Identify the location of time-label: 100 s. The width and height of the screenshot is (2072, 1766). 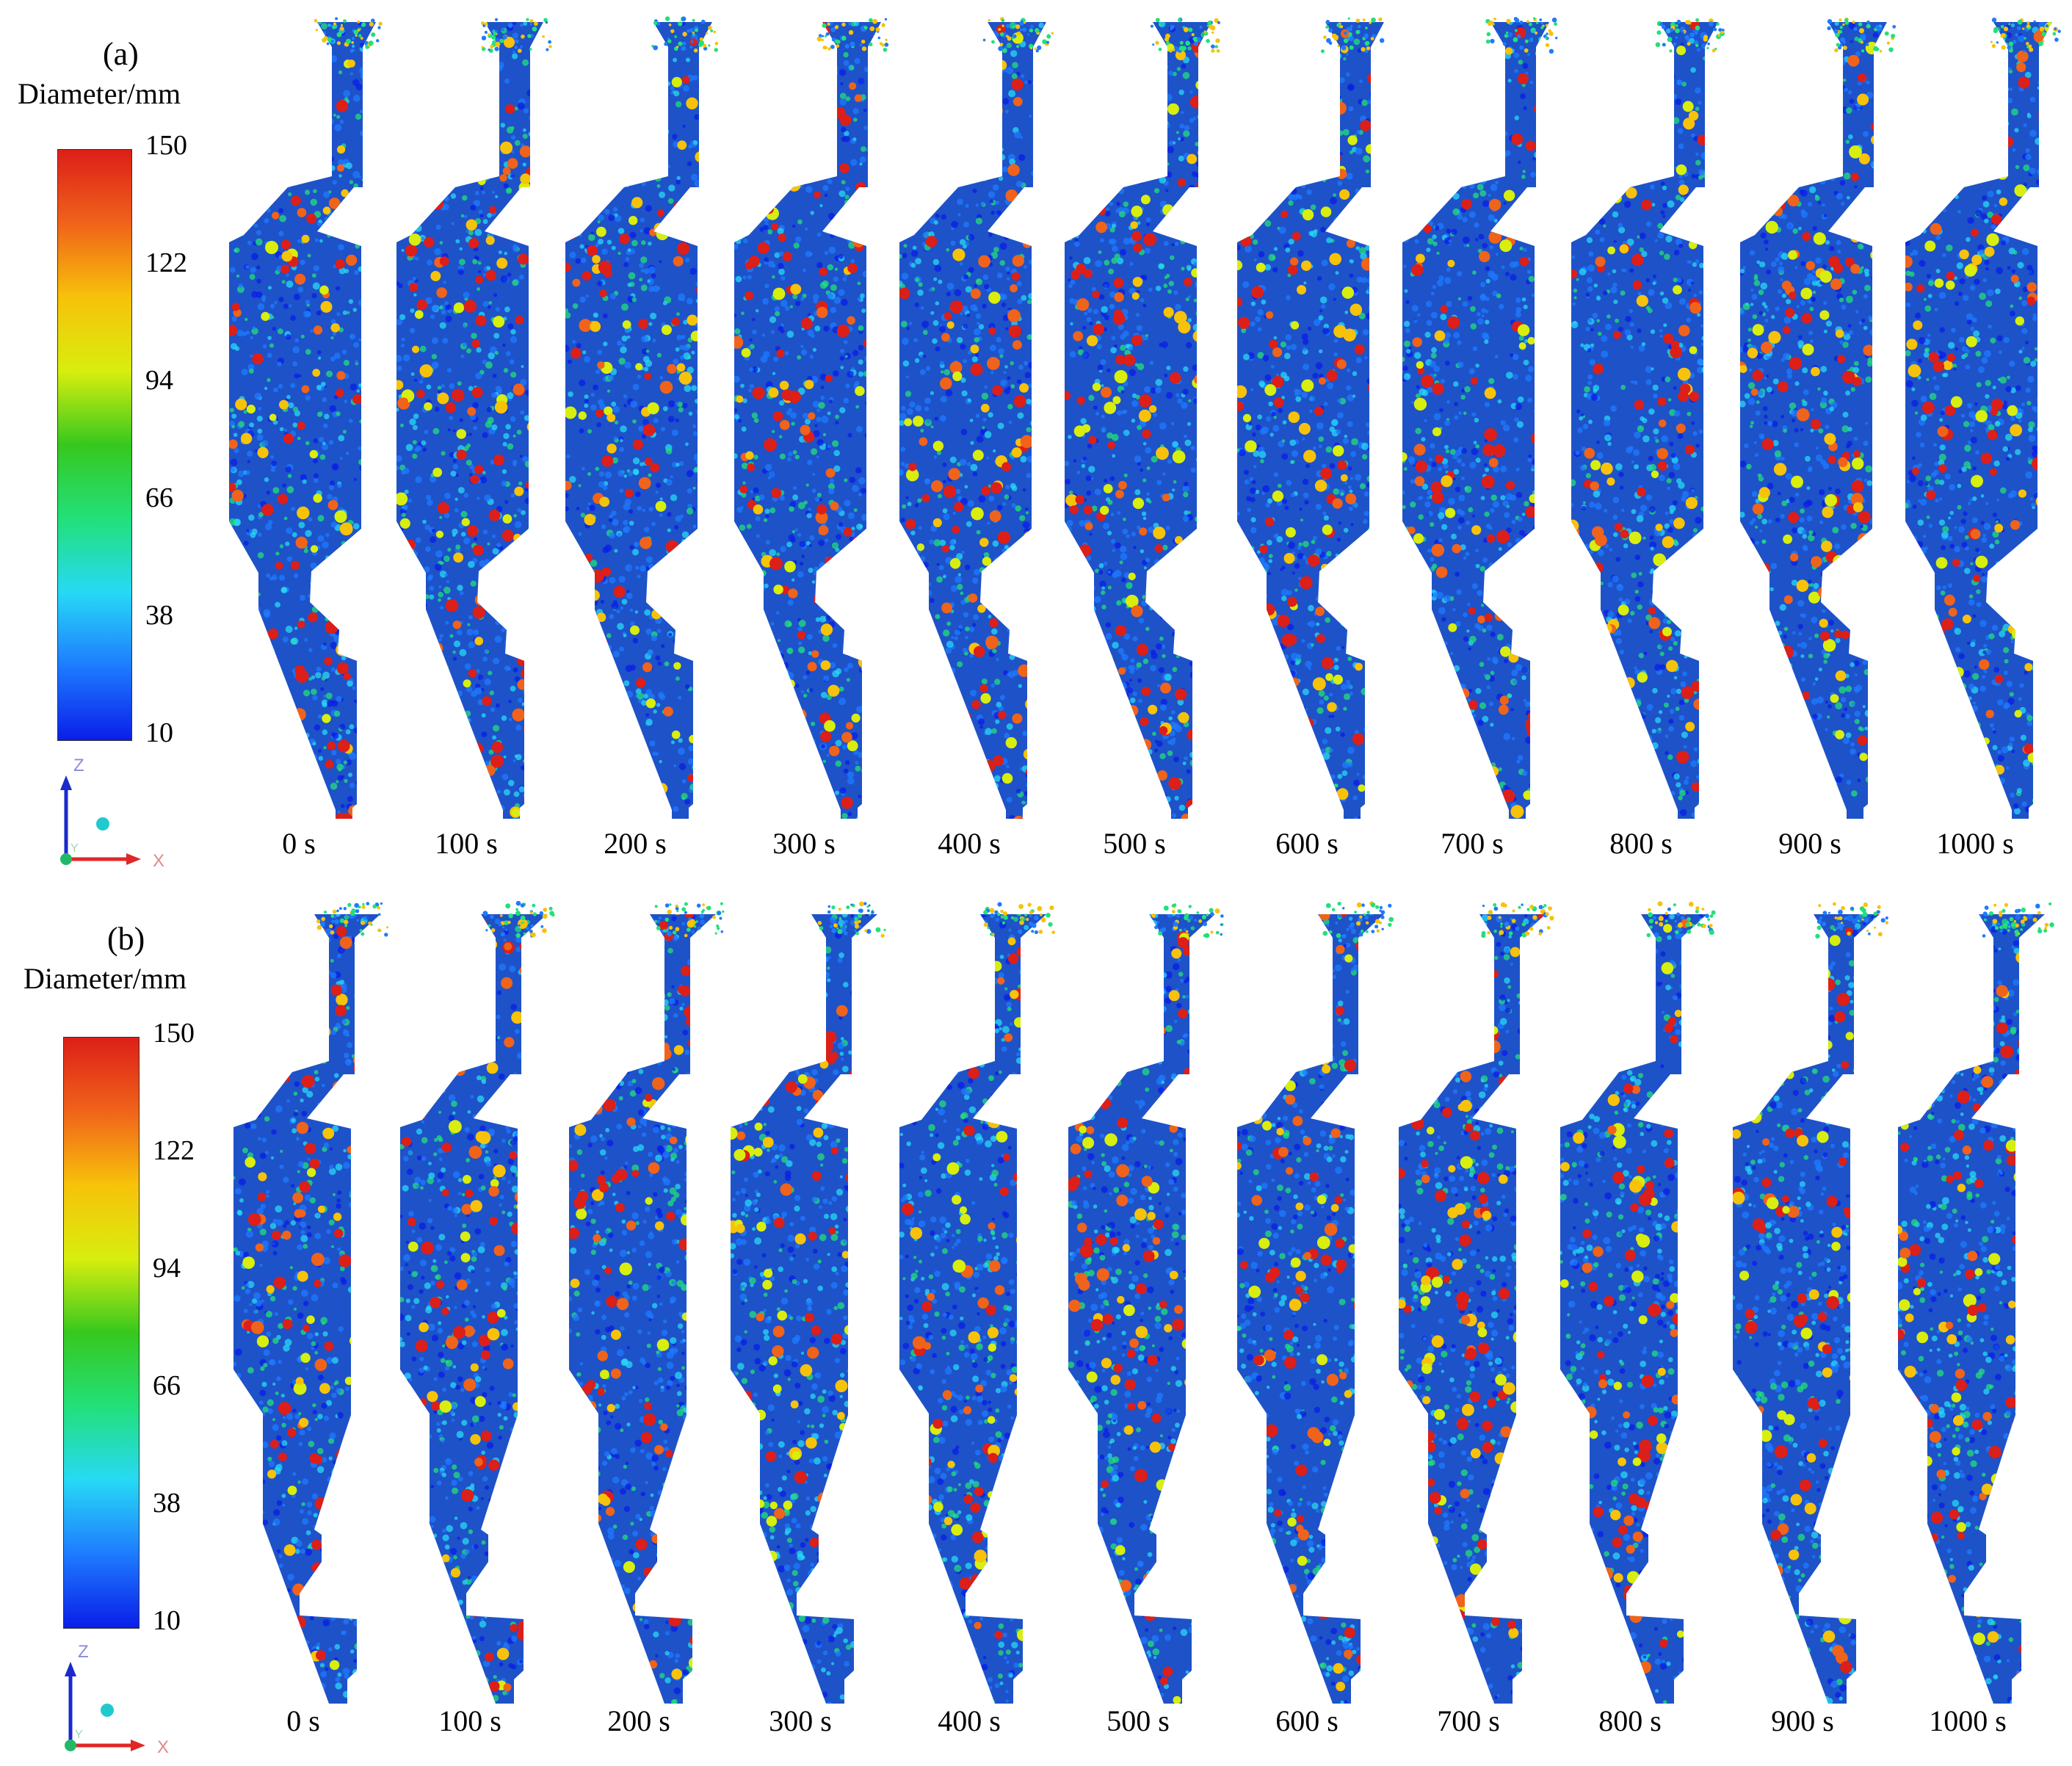
(466, 843).